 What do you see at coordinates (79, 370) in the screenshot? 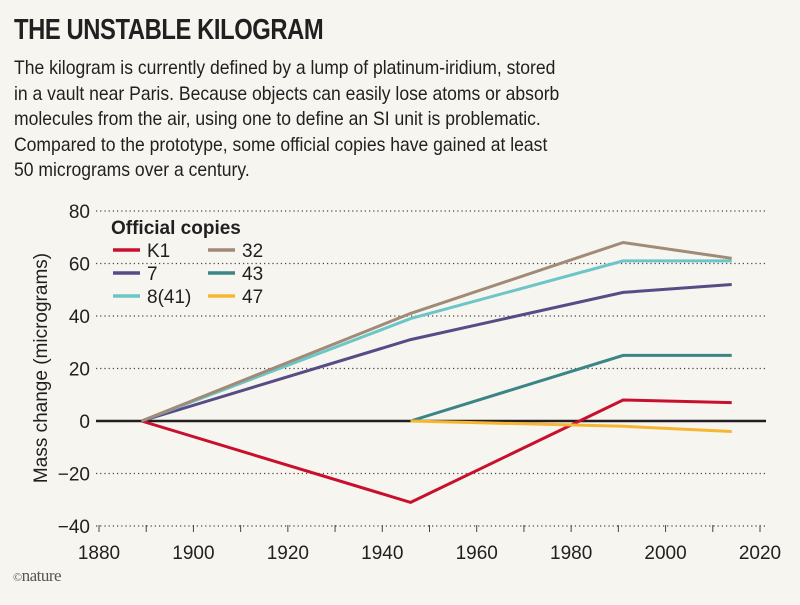
I see `y-tick-label: 20` at bounding box center [79, 370].